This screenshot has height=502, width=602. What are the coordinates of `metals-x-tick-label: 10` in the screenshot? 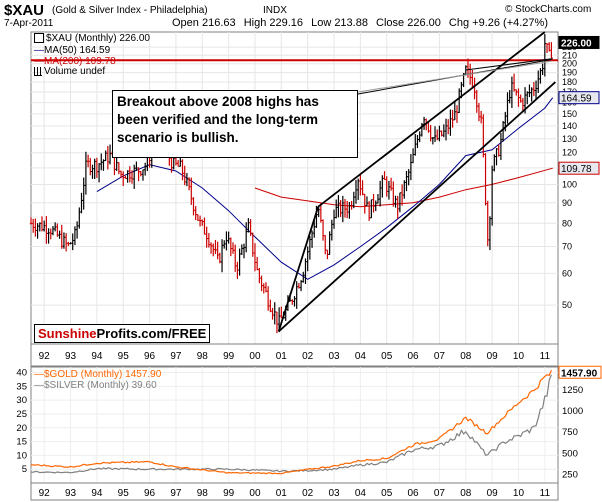 It's located at (519, 493).